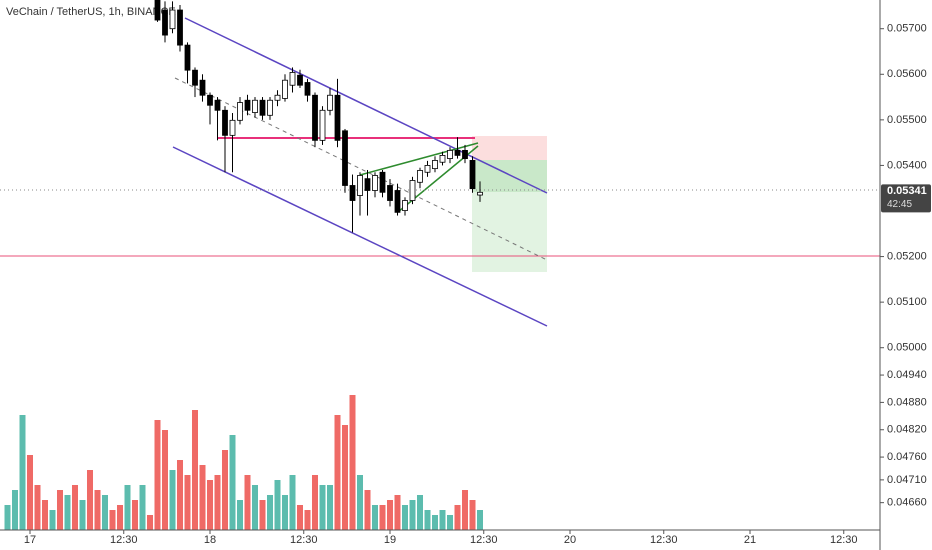 The image size is (932, 550). Describe the element at coordinates (907, 165) in the screenshot. I see `y-tick-label: 0.05400` at that location.